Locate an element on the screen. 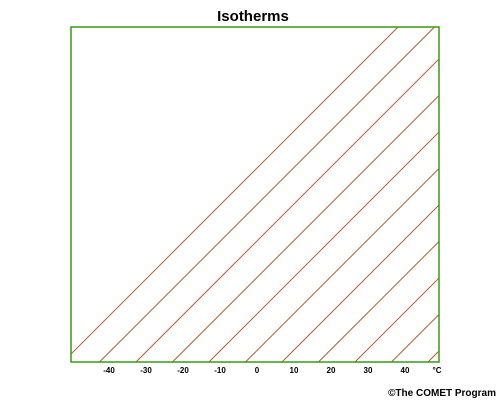 This screenshot has width=500, height=400. x-axis-tick-labels: -40 -30 -20 -10 0 10 20 30 40 is located at coordinates (256, 370).